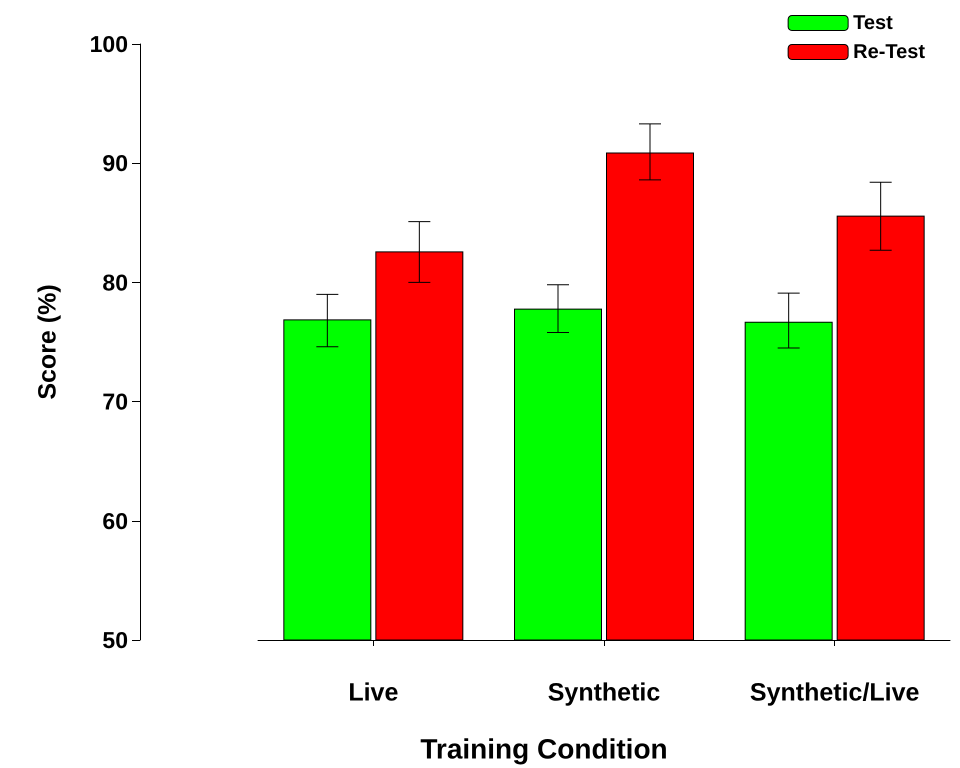 This screenshot has height=768, width=960. I want to click on y-tick-label: 80, so click(115, 282).